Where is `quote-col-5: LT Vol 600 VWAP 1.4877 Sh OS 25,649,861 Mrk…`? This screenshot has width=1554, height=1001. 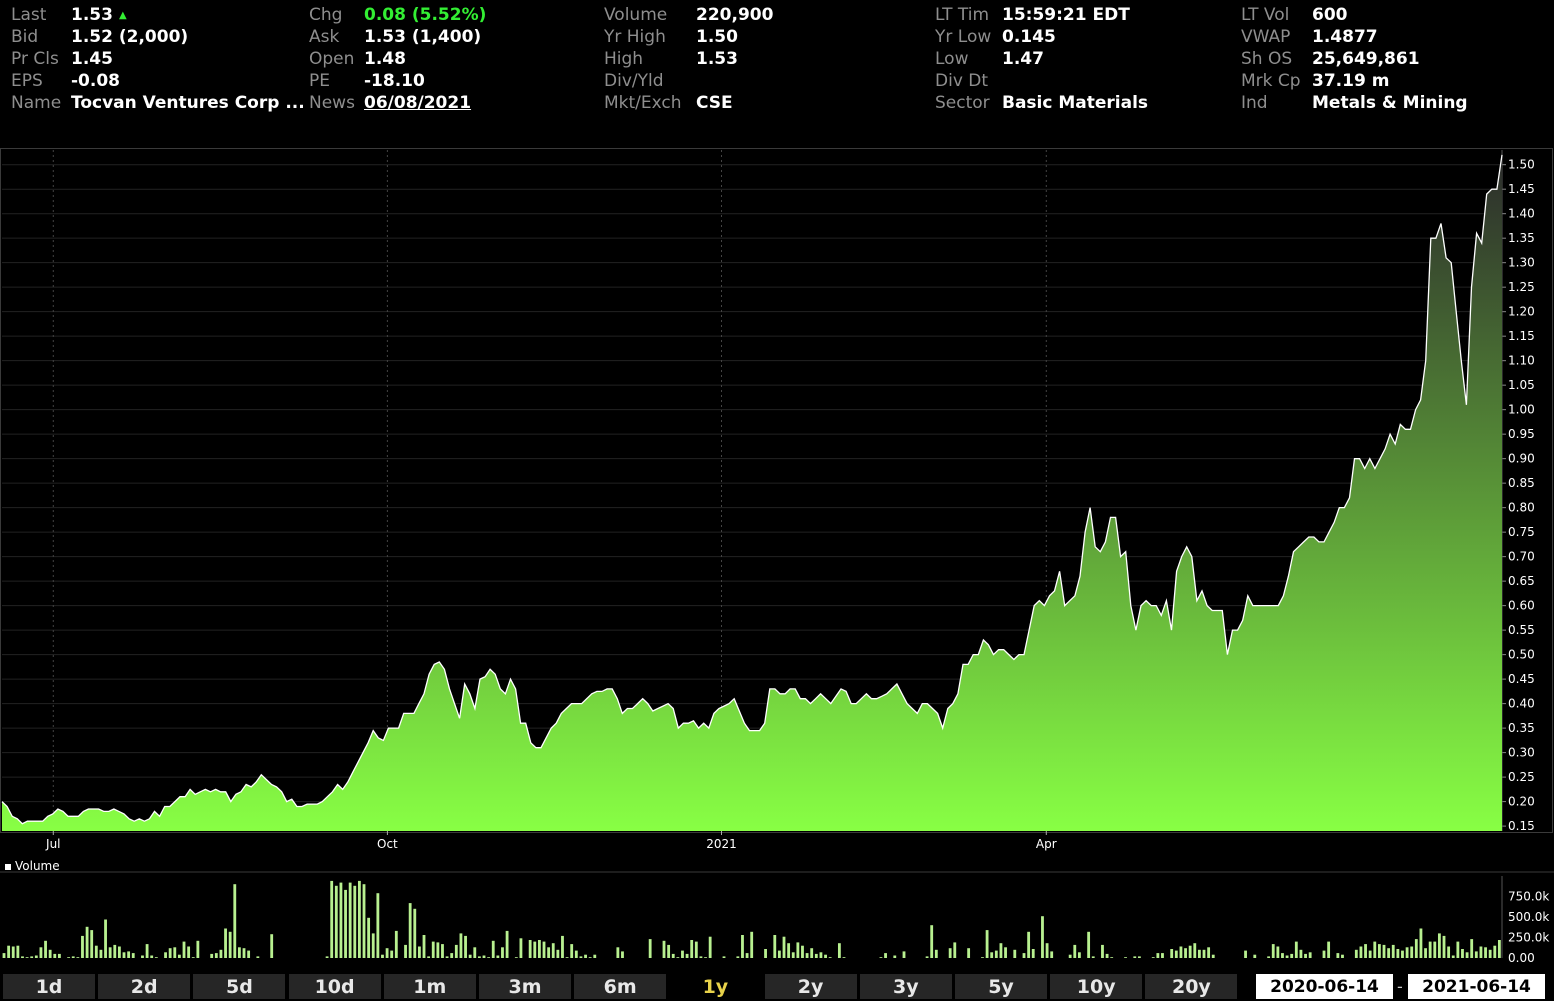 quote-col-5: LT Vol 600 VWAP 1.4877 Sh OS 25,649,861 Mrk… is located at coordinates (1391, 59).